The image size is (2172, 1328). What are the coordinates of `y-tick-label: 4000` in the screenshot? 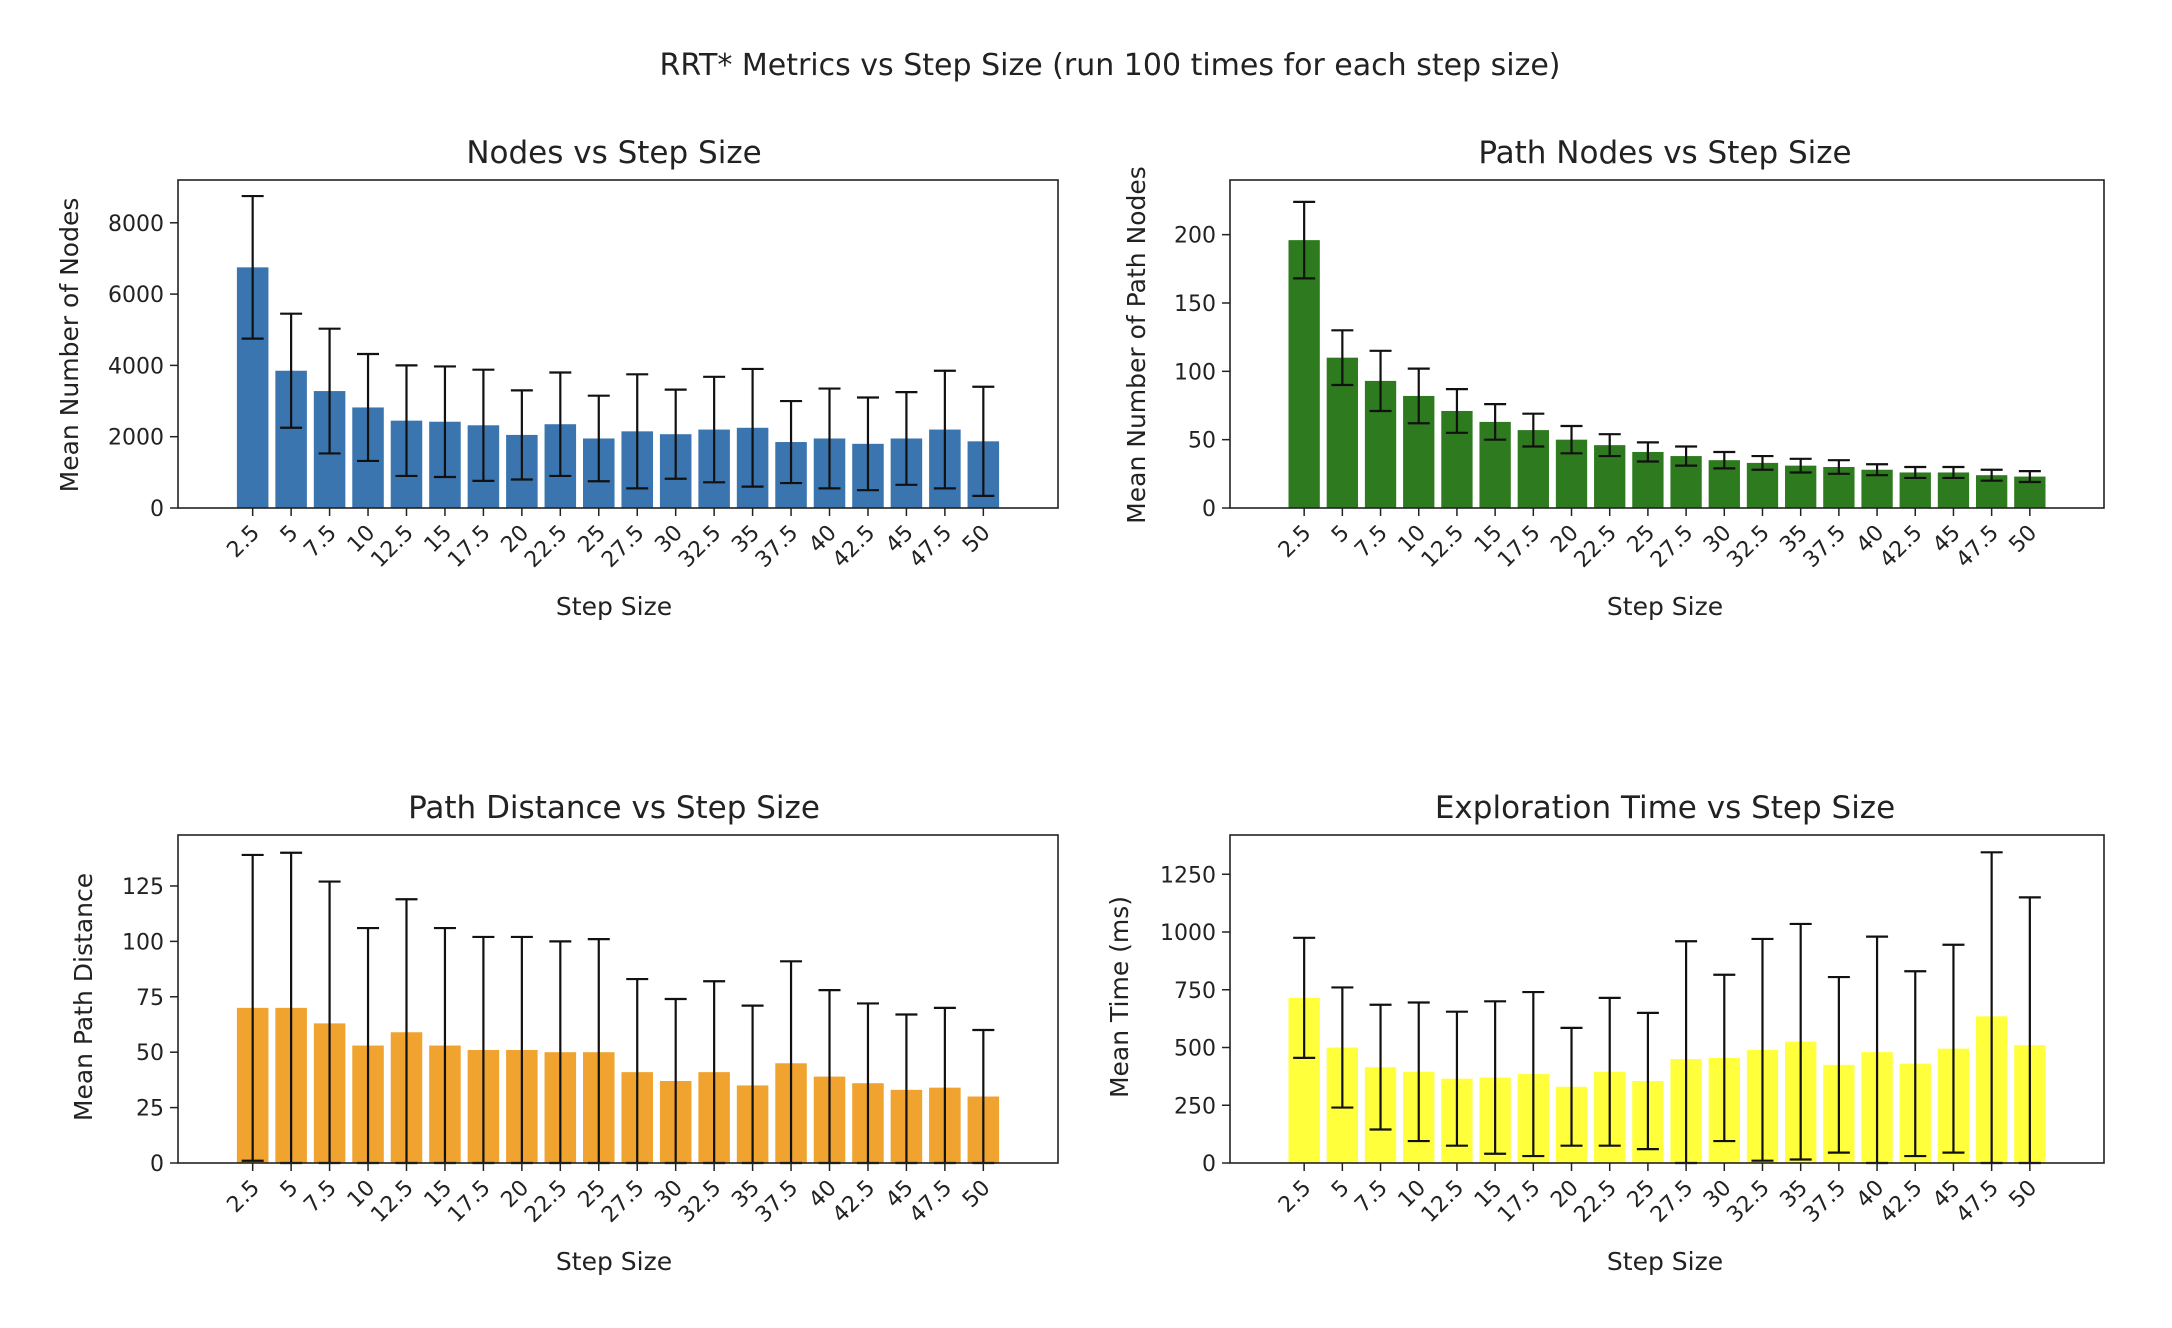 It's located at (136, 366).